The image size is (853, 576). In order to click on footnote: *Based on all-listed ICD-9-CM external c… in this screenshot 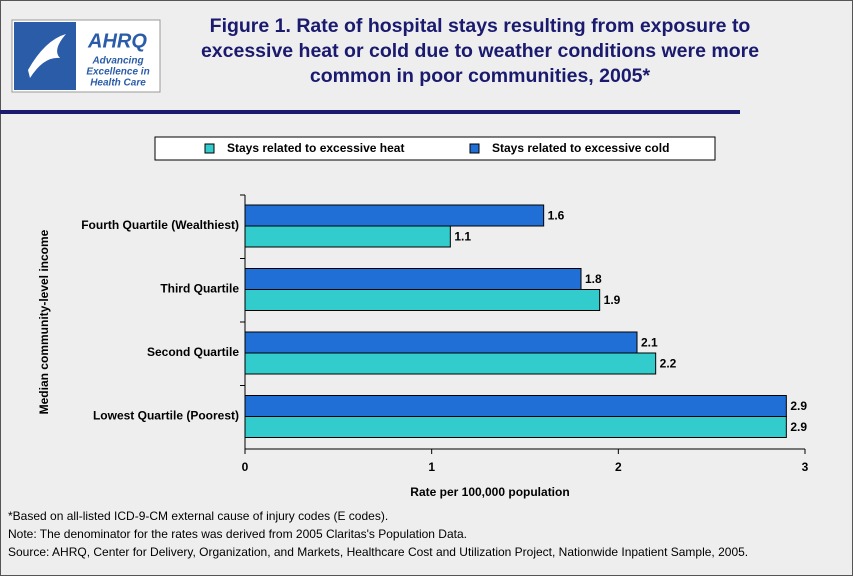, I will do `click(198, 516)`.